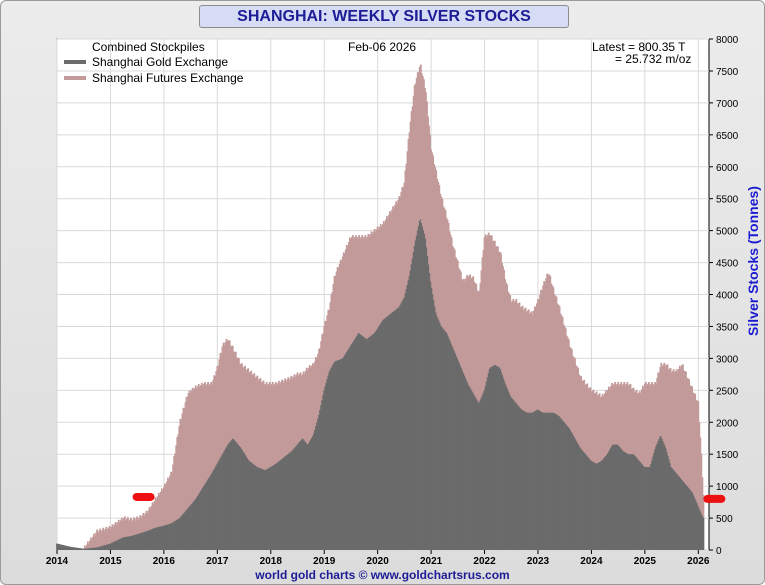  Describe the element at coordinates (727, 136) in the screenshot. I see `y-tick-label: 6500` at that location.